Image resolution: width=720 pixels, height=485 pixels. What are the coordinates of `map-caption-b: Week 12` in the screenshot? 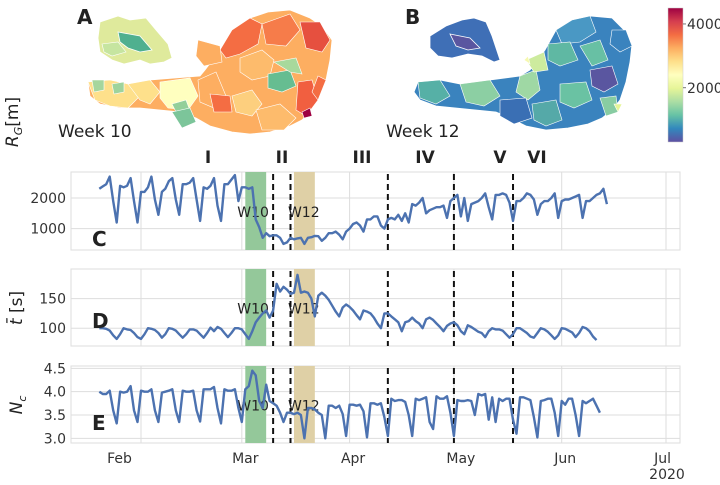 It's located at (423, 132).